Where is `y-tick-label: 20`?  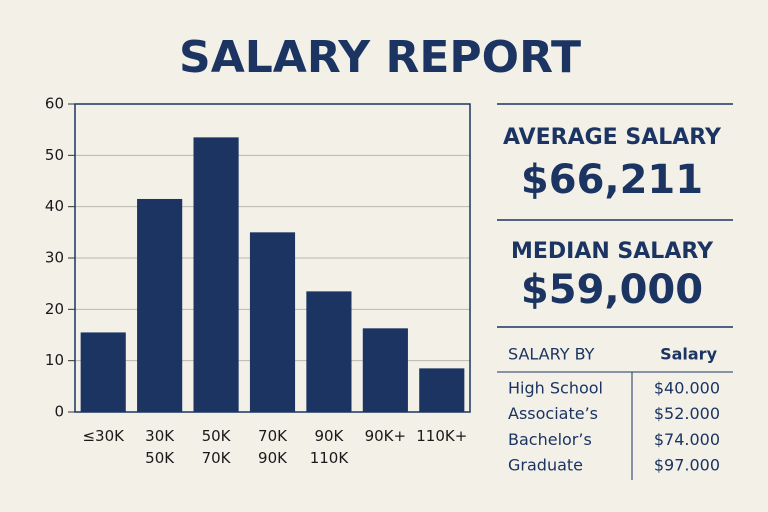 y-tick-label: 20 is located at coordinates (54, 309).